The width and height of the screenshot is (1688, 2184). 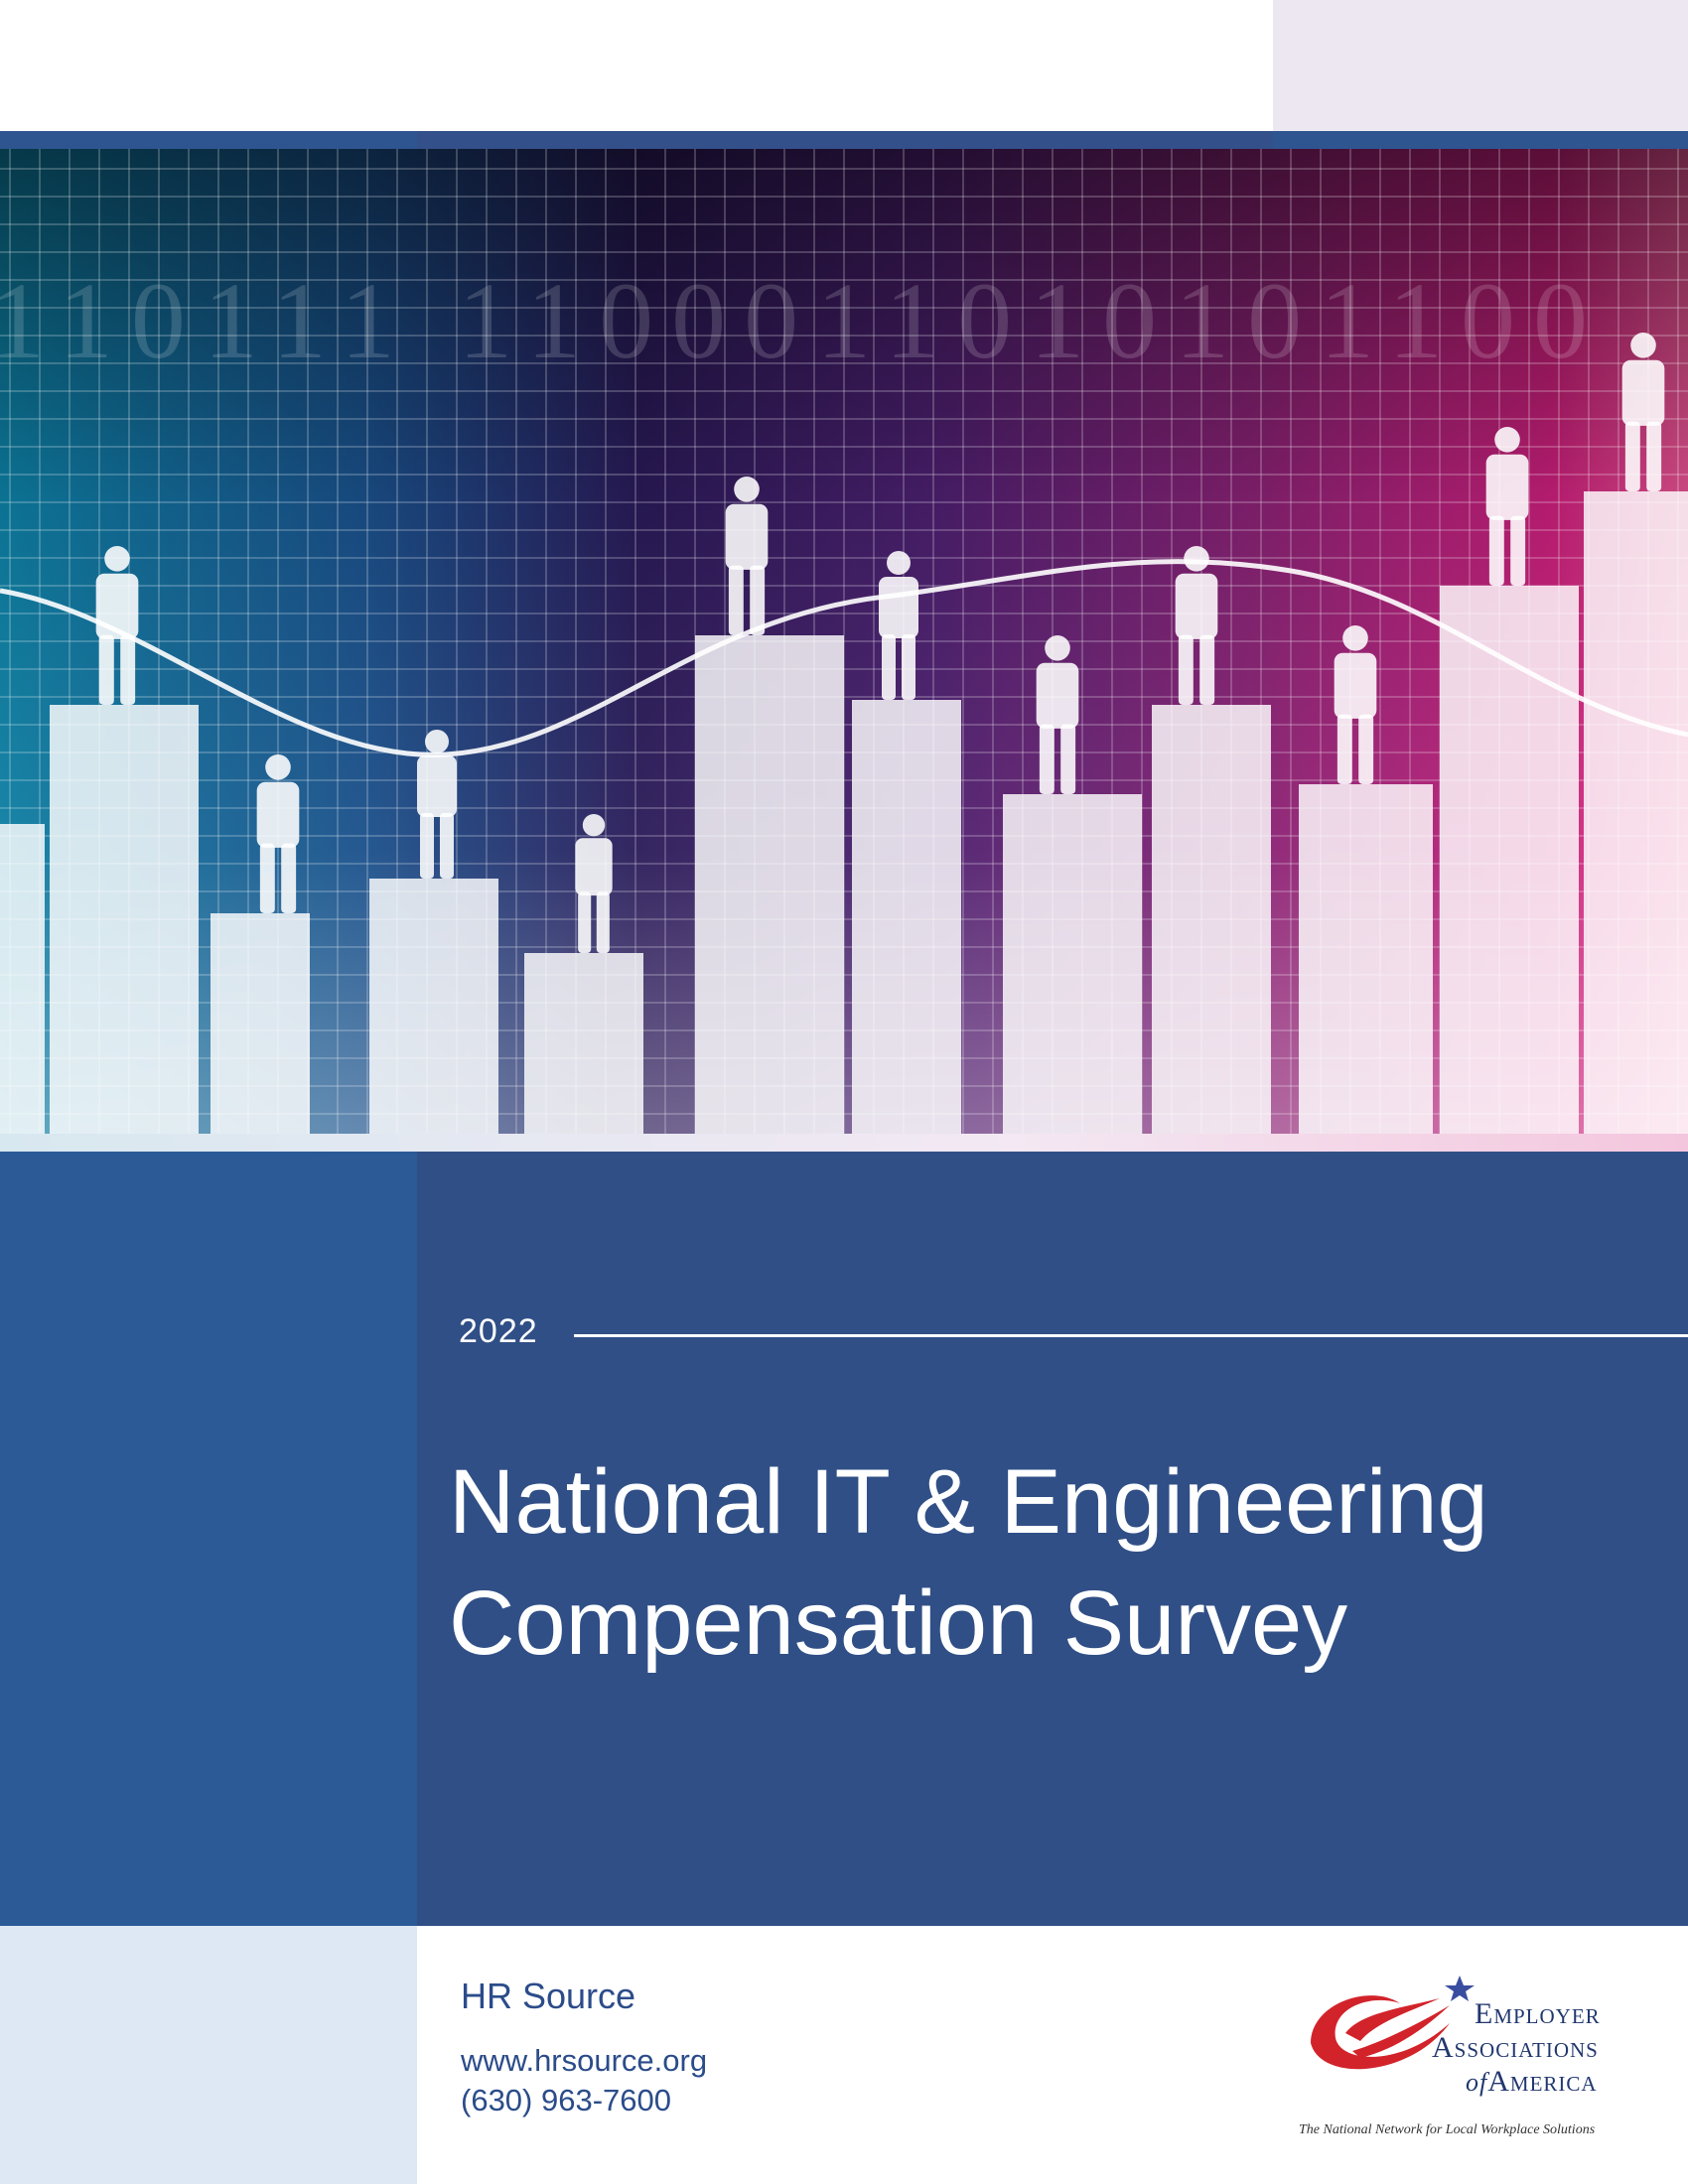 What do you see at coordinates (898, 1623) in the screenshot?
I see `title-line-2: Compensation Survey` at bounding box center [898, 1623].